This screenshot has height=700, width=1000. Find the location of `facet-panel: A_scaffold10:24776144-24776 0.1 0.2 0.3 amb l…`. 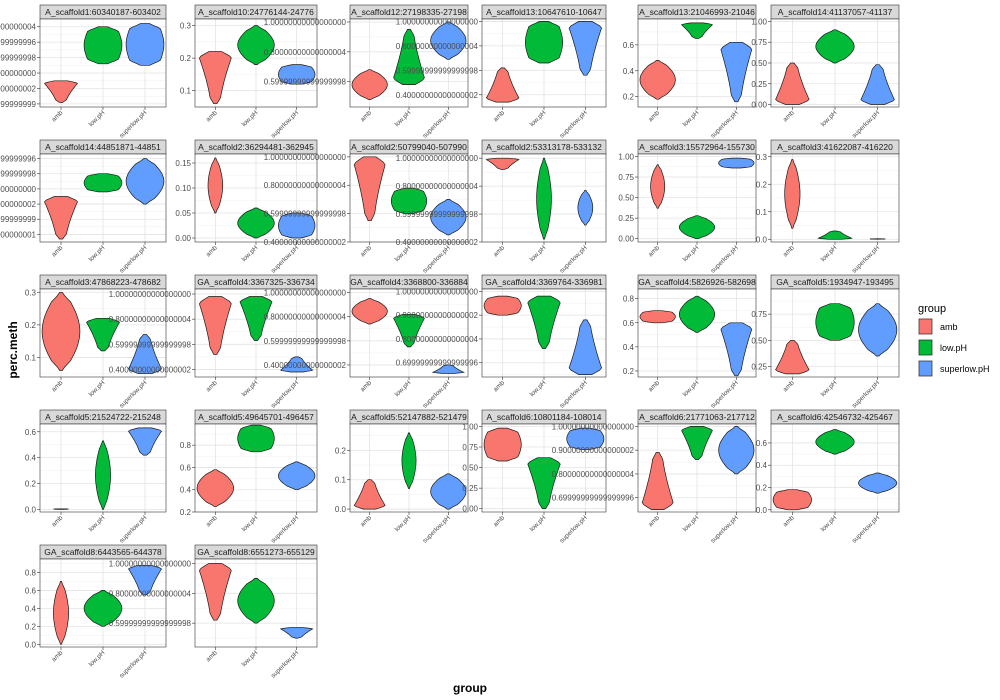

facet-panel: A_scaffold10:24776144-24776 0.1 0.2 0.3 amb l… is located at coordinates (249, 72).